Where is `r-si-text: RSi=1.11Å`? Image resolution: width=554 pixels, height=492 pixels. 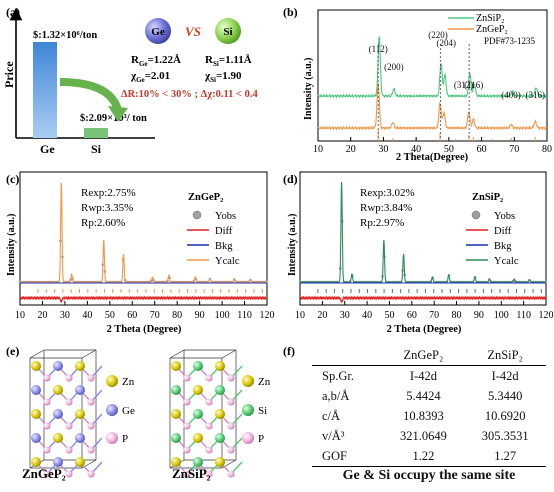
r-si-text: RSi=1.11Å is located at coordinates (228, 61).